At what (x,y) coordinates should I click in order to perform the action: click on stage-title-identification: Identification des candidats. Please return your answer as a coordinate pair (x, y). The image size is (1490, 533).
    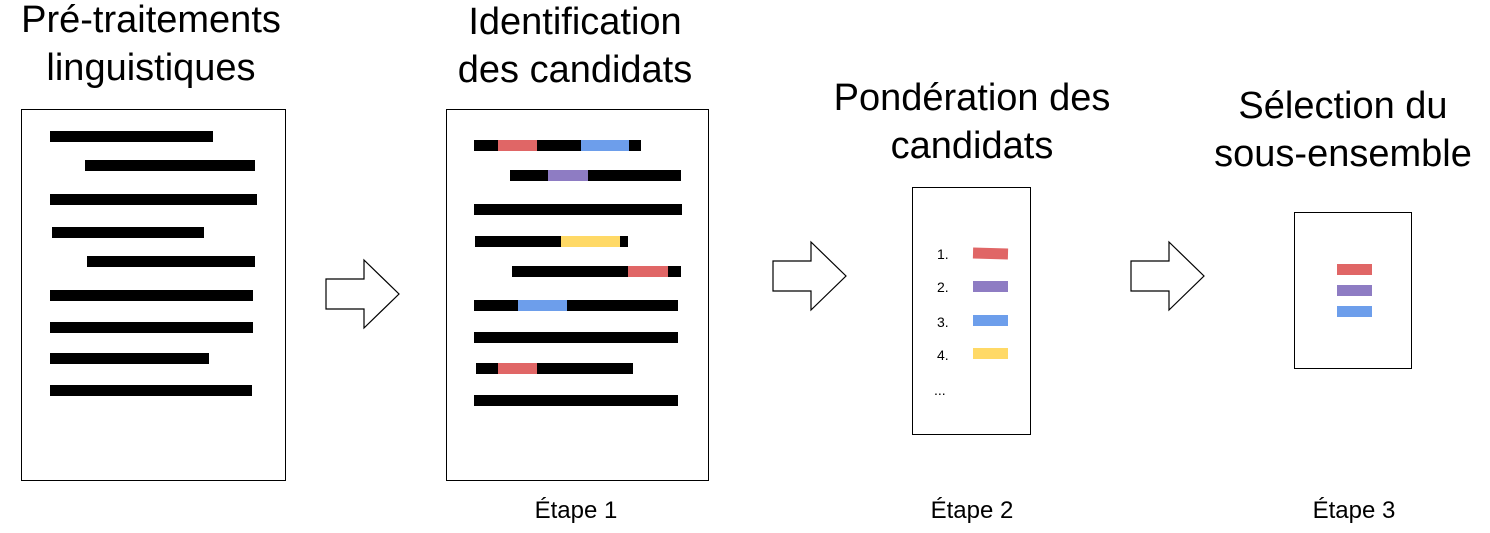
    Looking at the image, I should click on (575, 47).